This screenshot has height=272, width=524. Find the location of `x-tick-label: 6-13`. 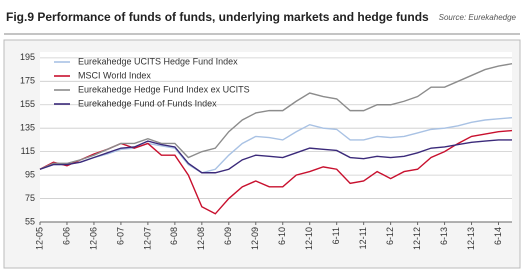

x-tick-label: 6-13 is located at coordinates (444, 236).